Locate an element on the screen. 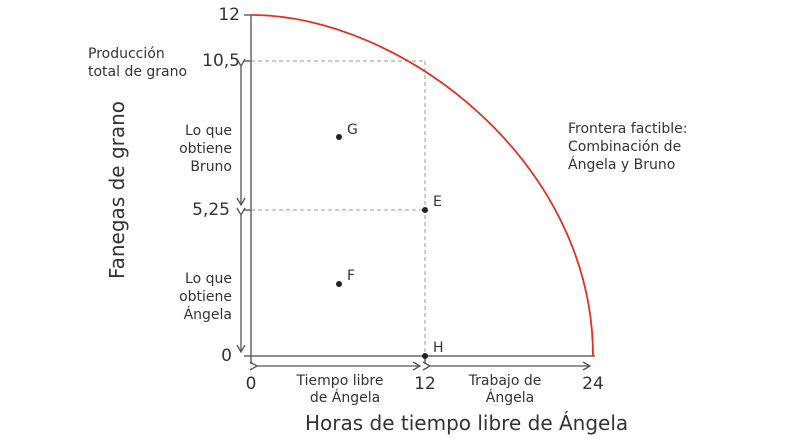  y-tick-label-12: 12 is located at coordinates (229, 15).